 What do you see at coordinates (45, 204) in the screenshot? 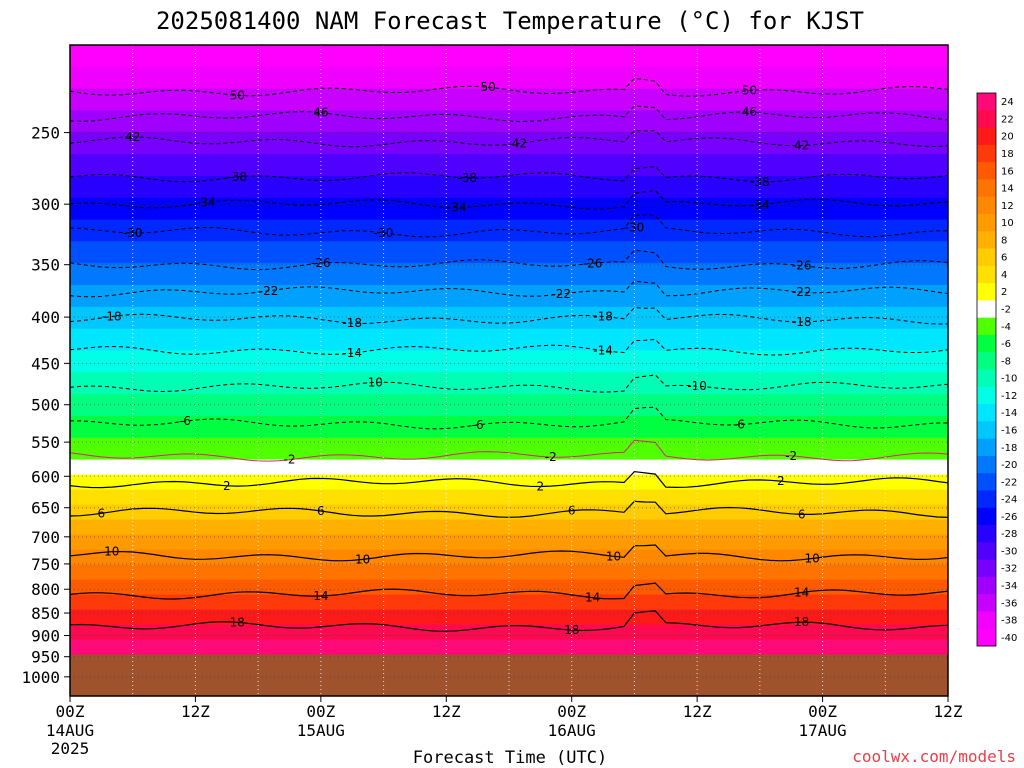
I see `y-tick-label: 300` at bounding box center [45, 204].